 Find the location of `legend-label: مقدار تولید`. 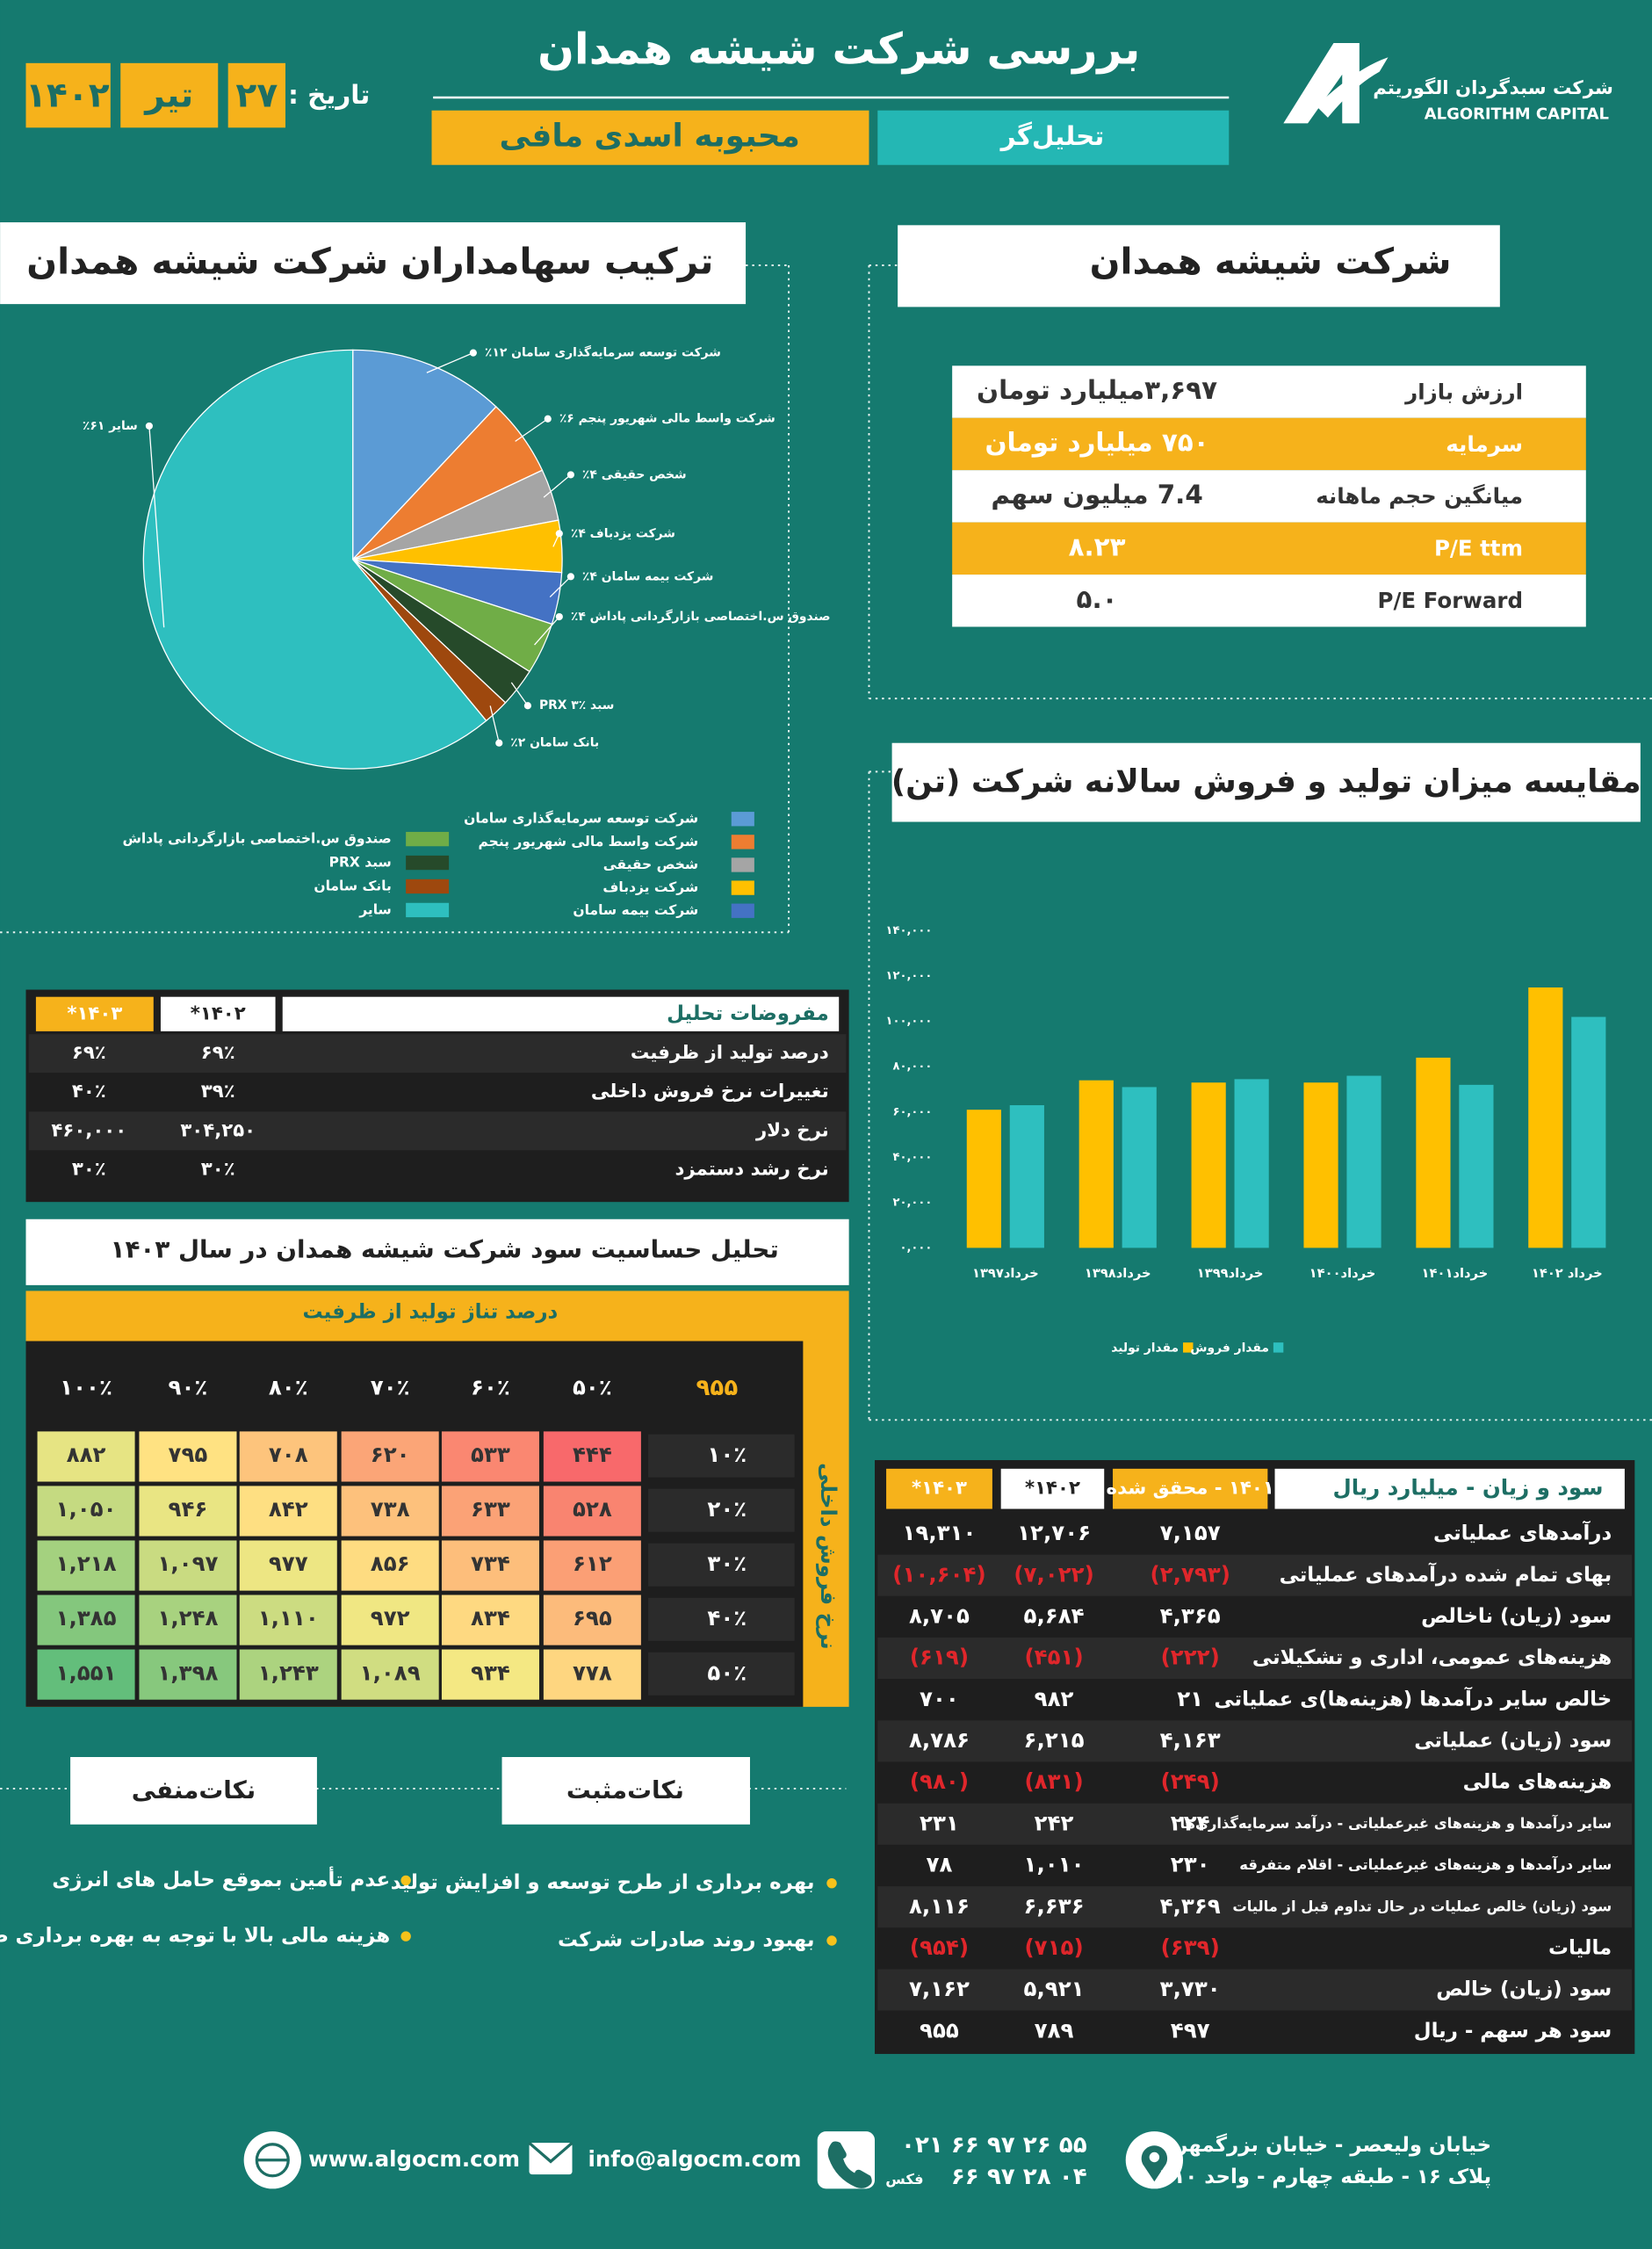

legend-label: مقدار تولید is located at coordinates (1145, 1348).